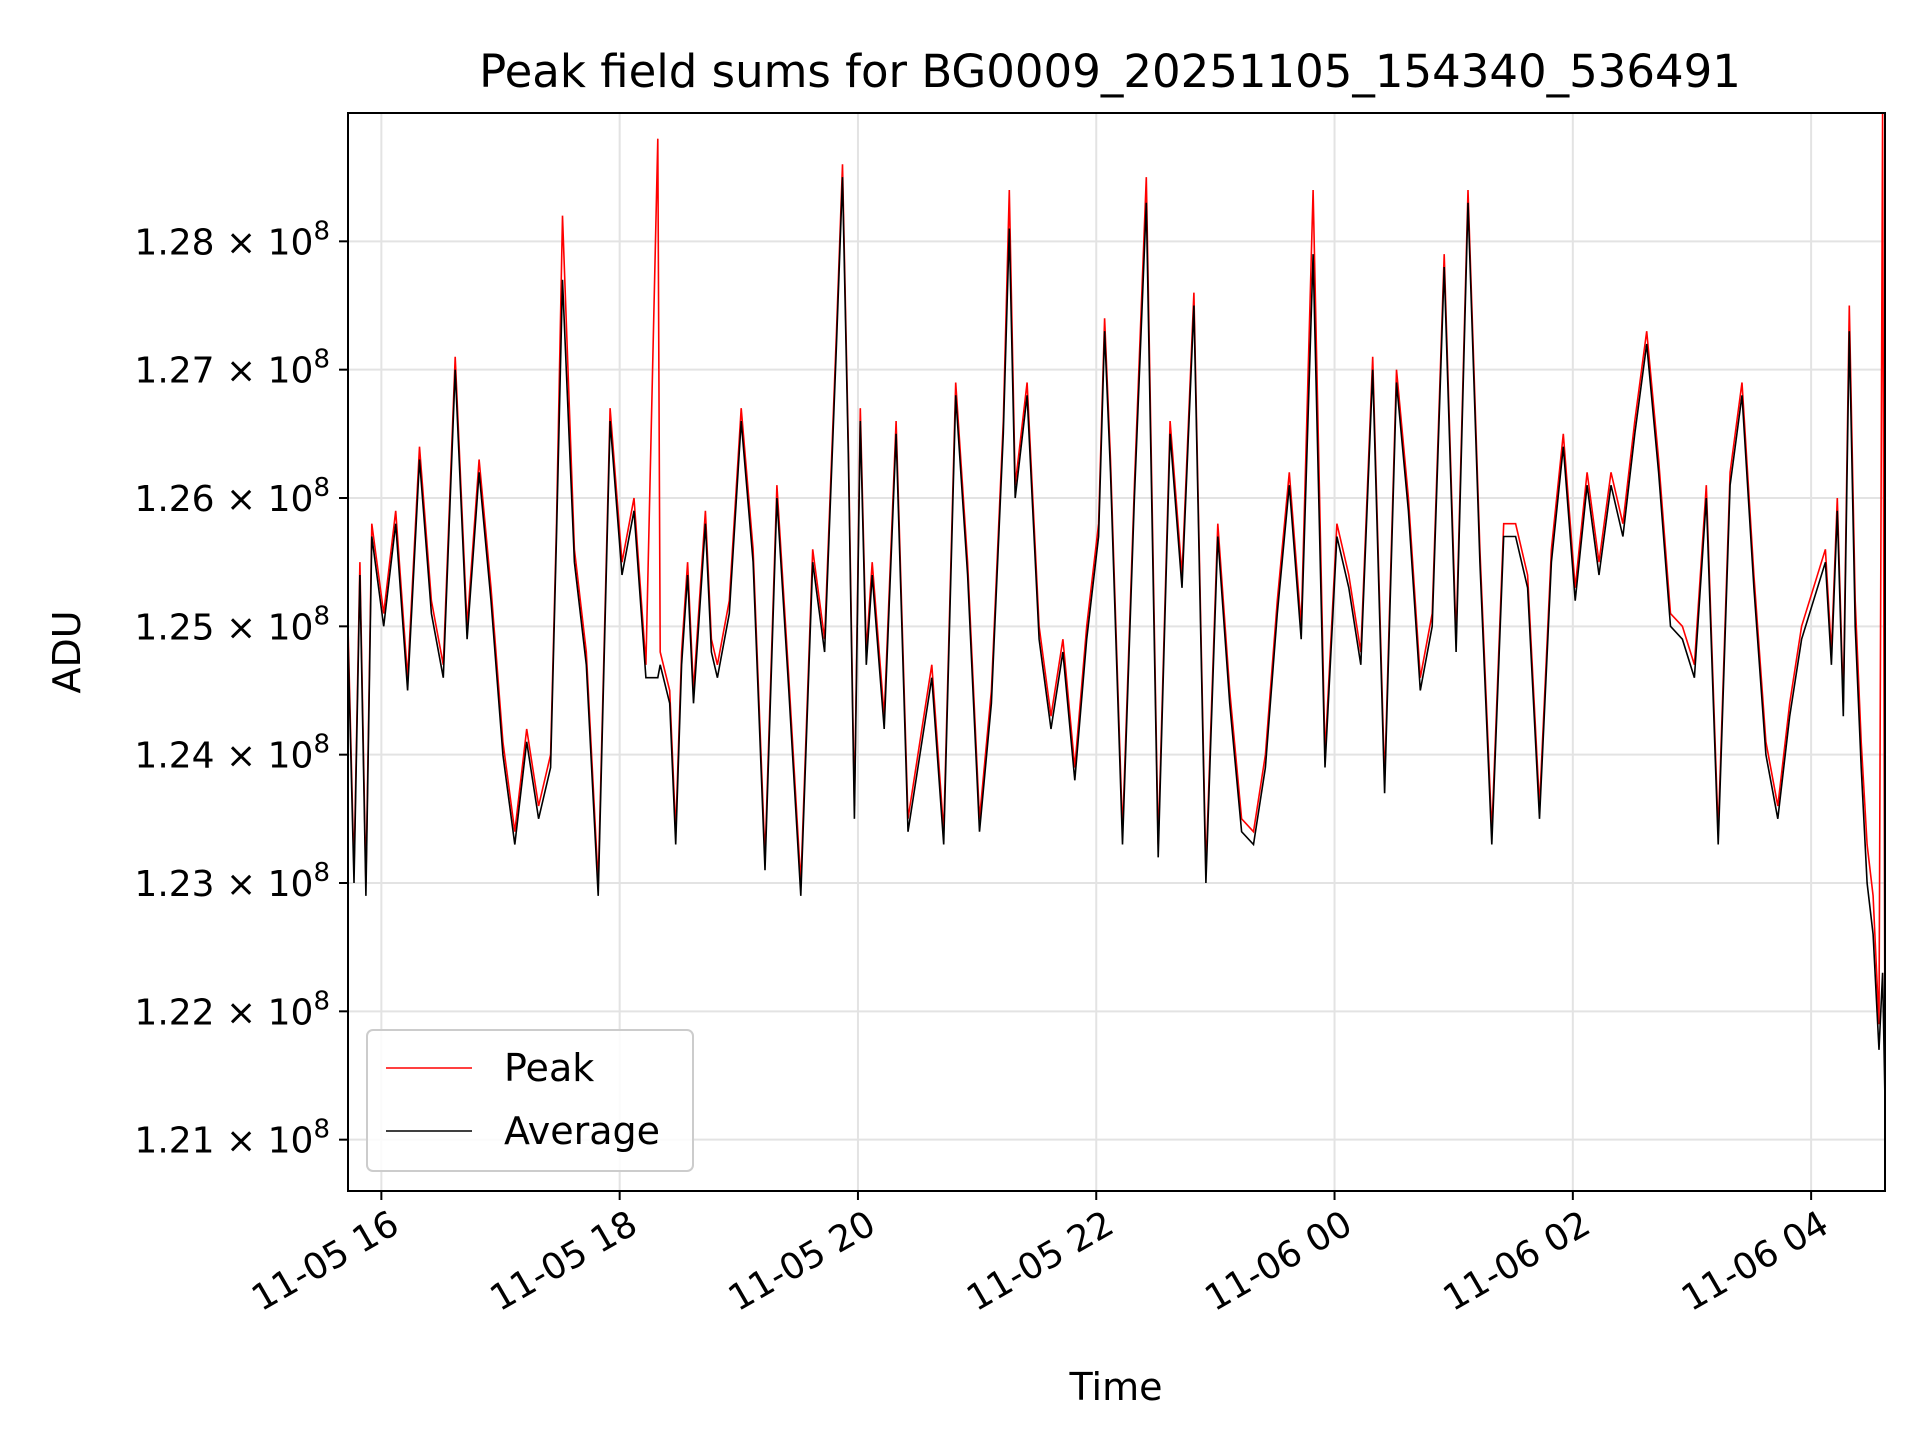  Describe the element at coordinates (232, 624) in the screenshot. I see `y-tick-label: 1.25 × 108` at that location.